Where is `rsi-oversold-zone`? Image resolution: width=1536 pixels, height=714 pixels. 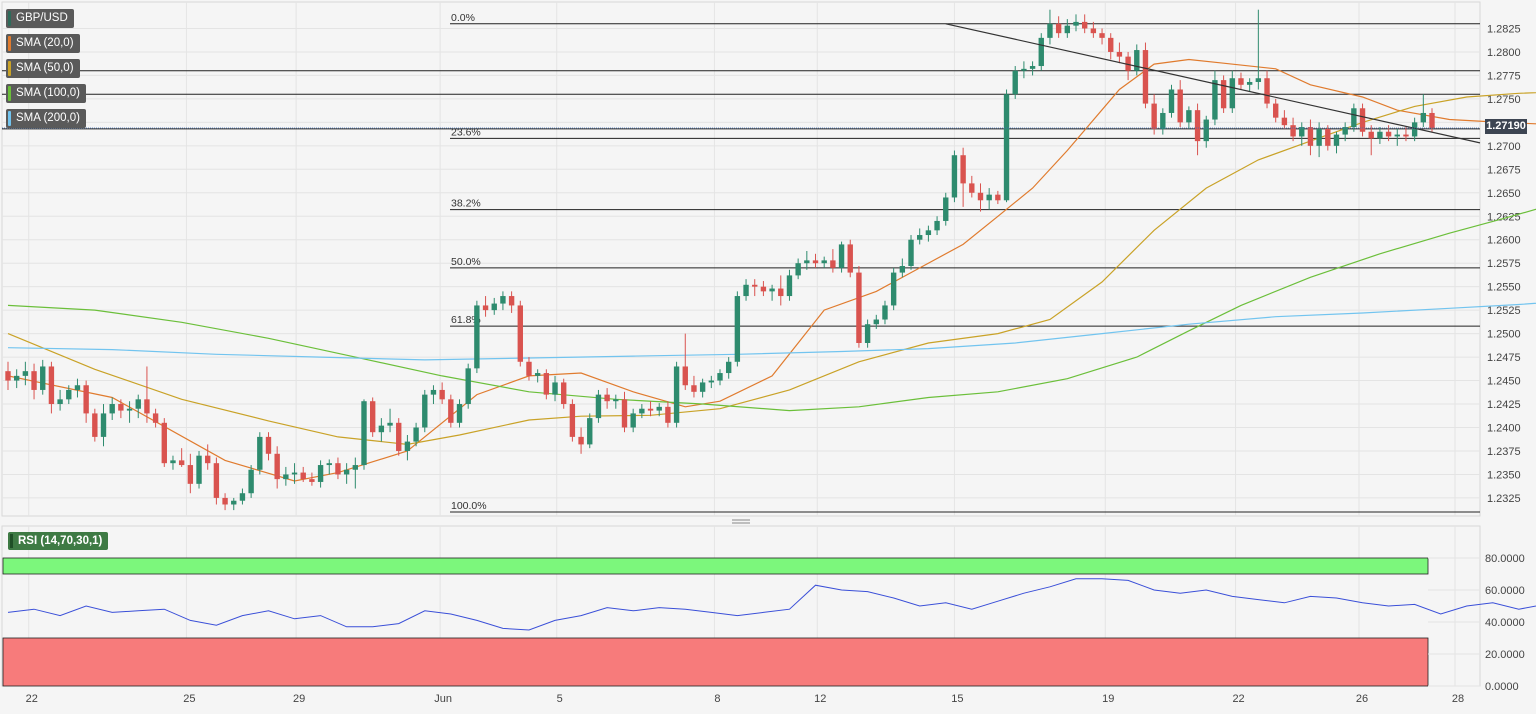
rsi-oversold-zone is located at coordinates (715, 662).